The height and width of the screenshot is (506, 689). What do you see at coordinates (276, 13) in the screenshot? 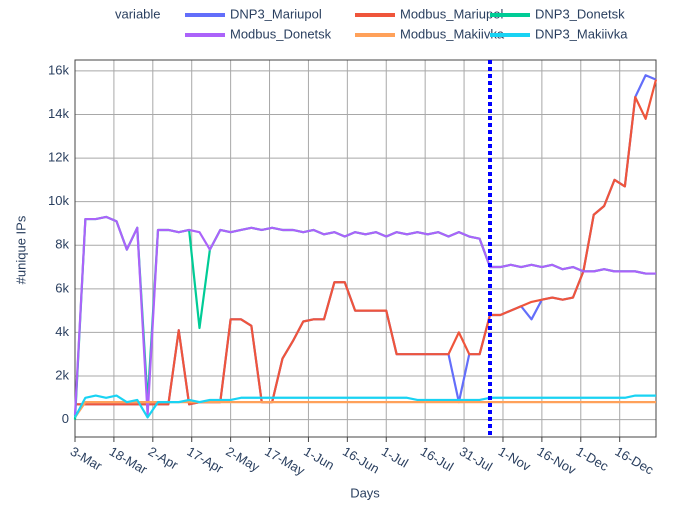
I see `legend-label: DNP3_Mariupol` at bounding box center [276, 13].